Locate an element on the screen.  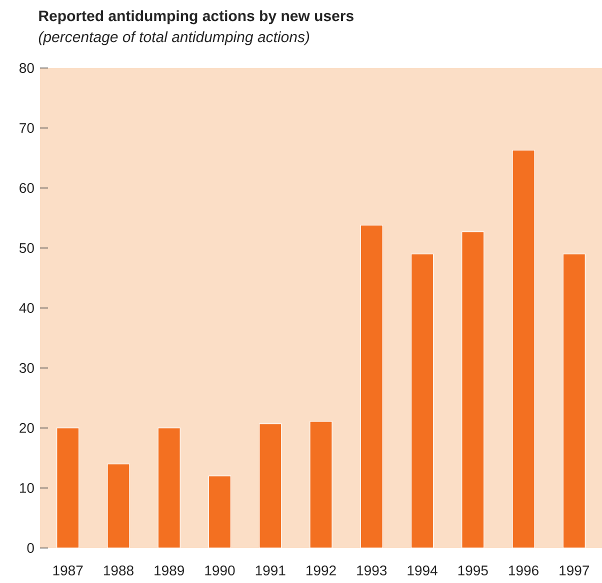
x-tick-label: 1992 is located at coordinates (321, 571).